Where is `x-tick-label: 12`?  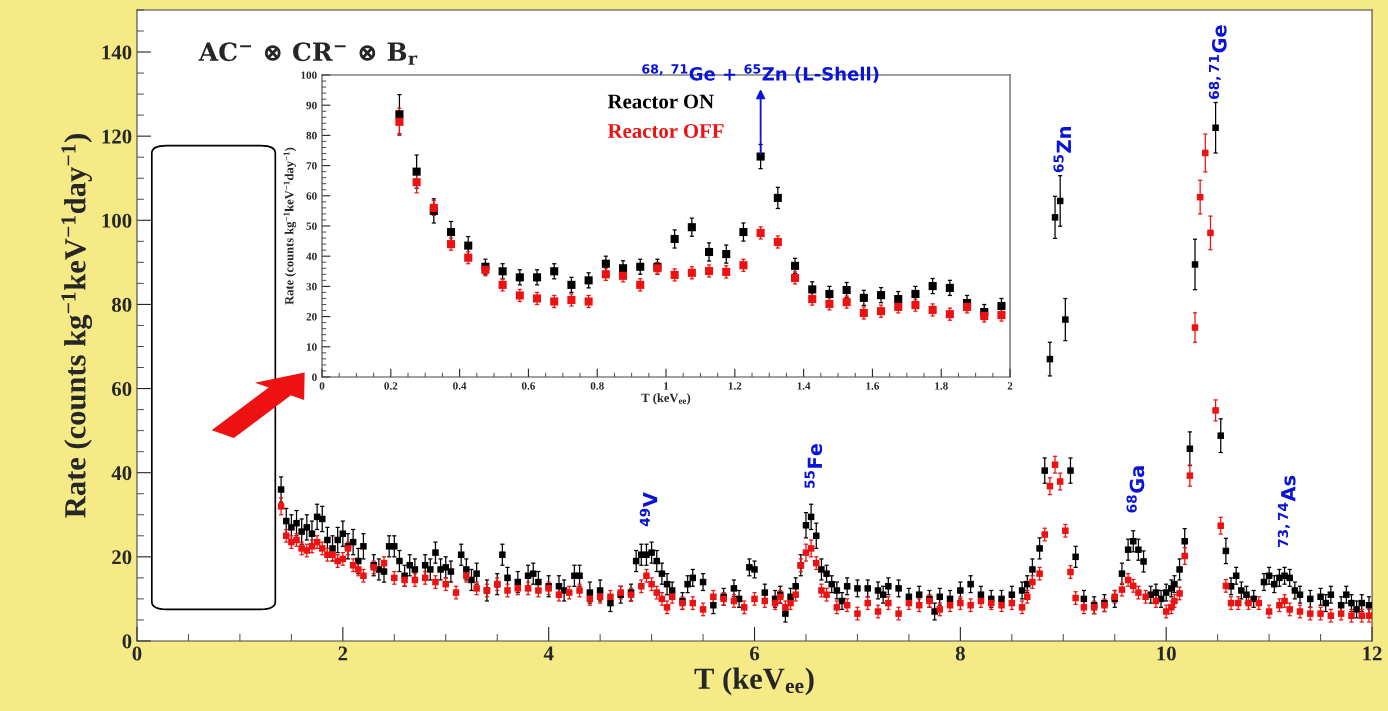 x-tick-label: 12 is located at coordinates (1372, 653).